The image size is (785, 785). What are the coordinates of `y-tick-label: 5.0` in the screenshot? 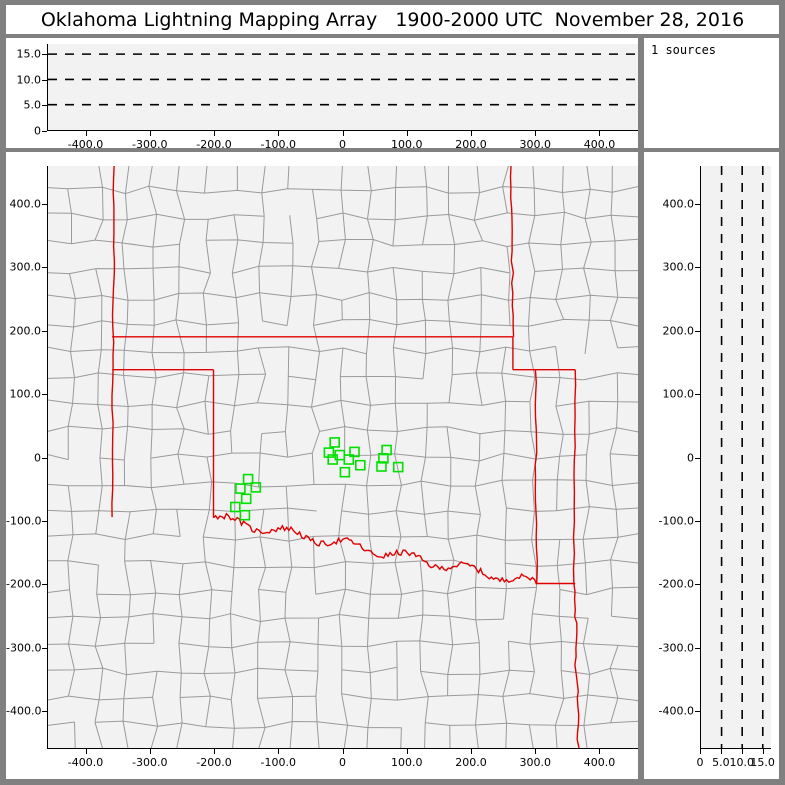 It's located at (32, 105).